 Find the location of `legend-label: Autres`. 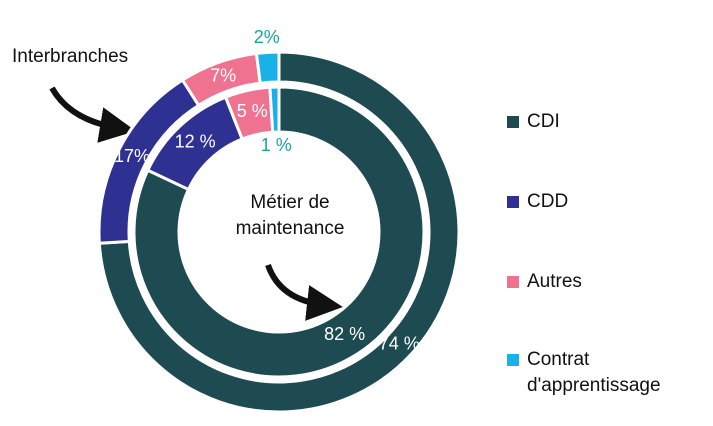

legend-label: Autres is located at coordinates (554, 281).